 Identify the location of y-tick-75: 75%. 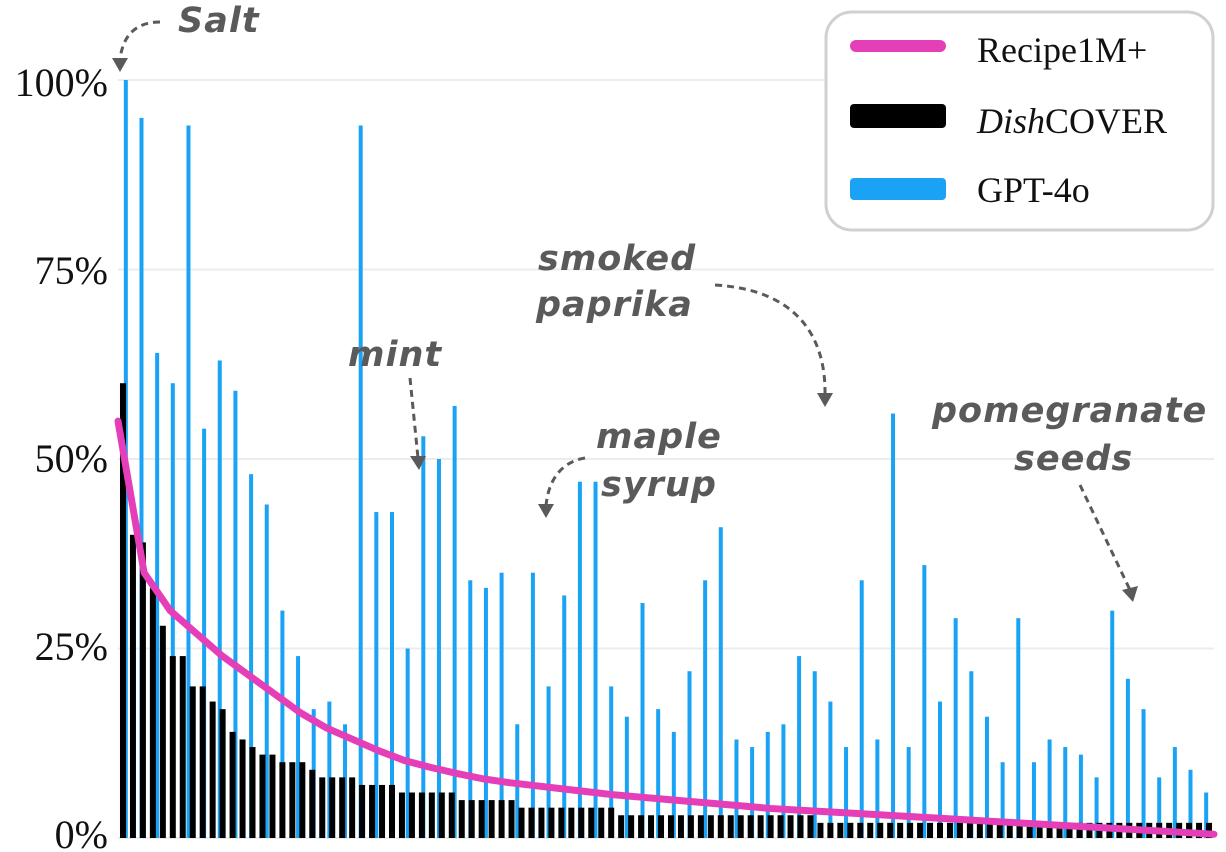
(71, 270).